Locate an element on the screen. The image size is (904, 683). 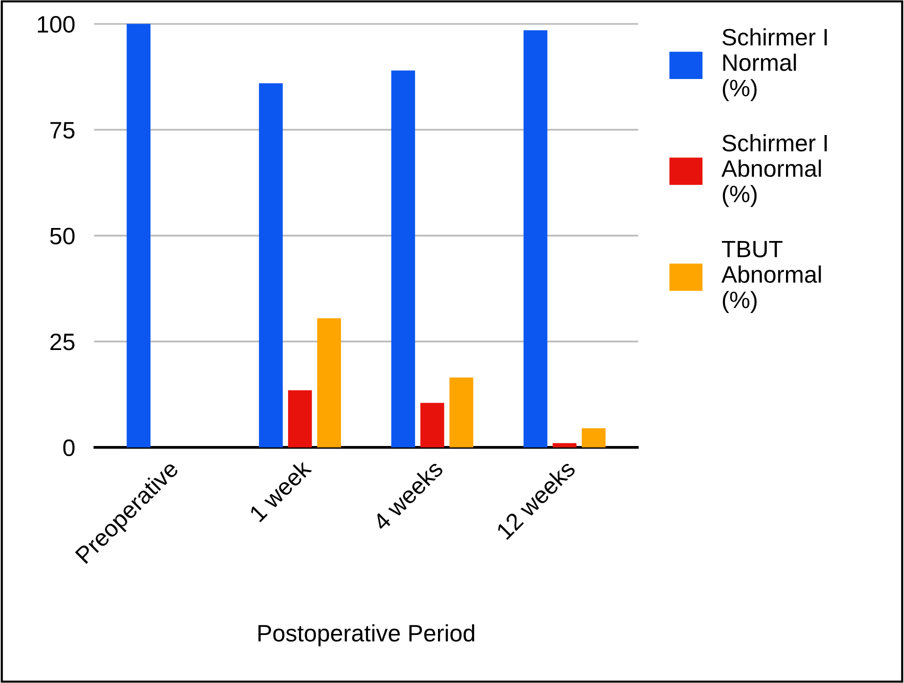
y-tick-label: 75 is located at coordinates (62, 130).